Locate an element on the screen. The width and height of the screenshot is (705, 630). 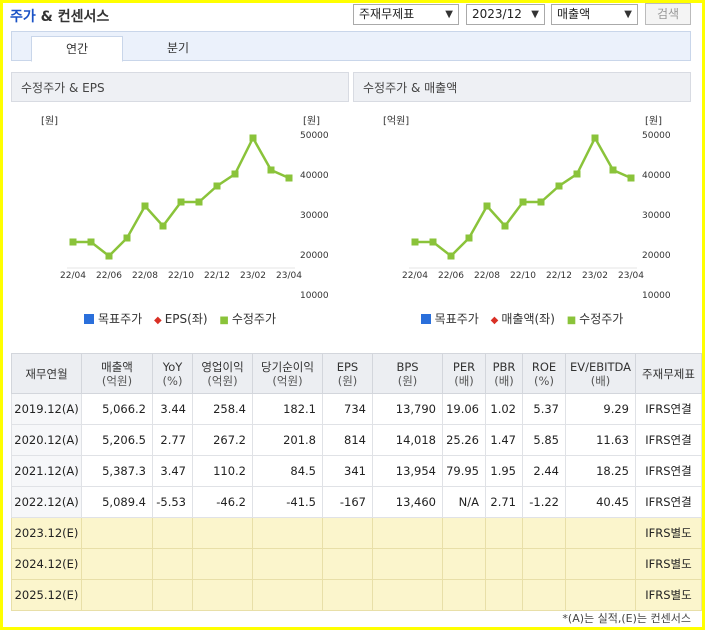
column-header: YoY (%) is located at coordinates (172, 373).